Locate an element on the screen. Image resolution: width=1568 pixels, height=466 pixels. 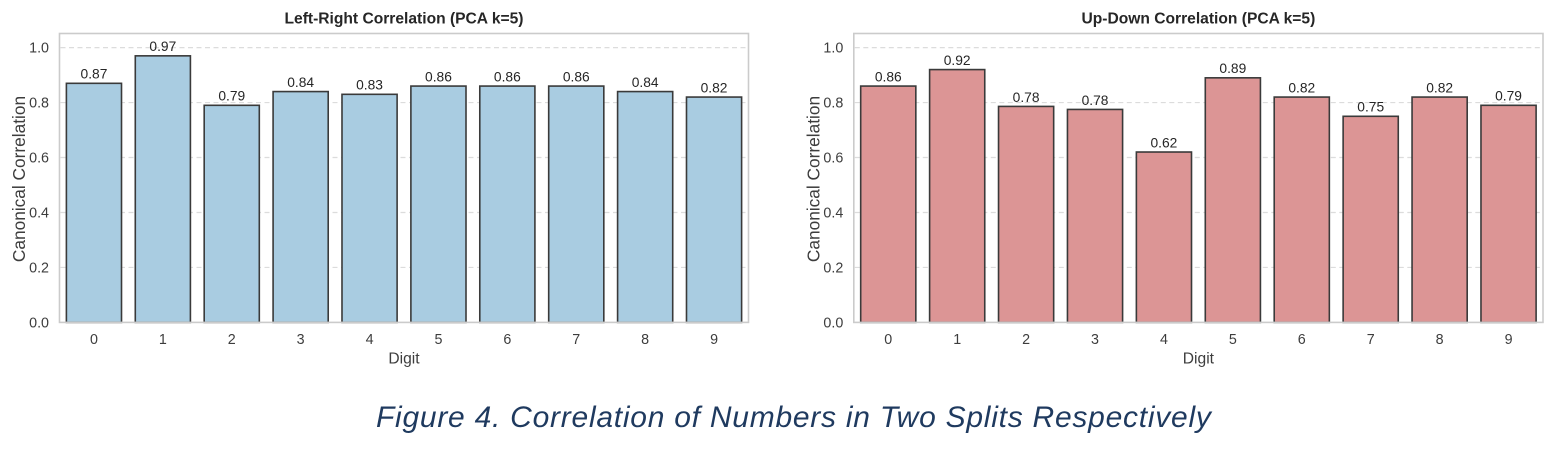
svg-text: Up-Down Correlation (PCA k=5) is located at coordinates (1199, 18).